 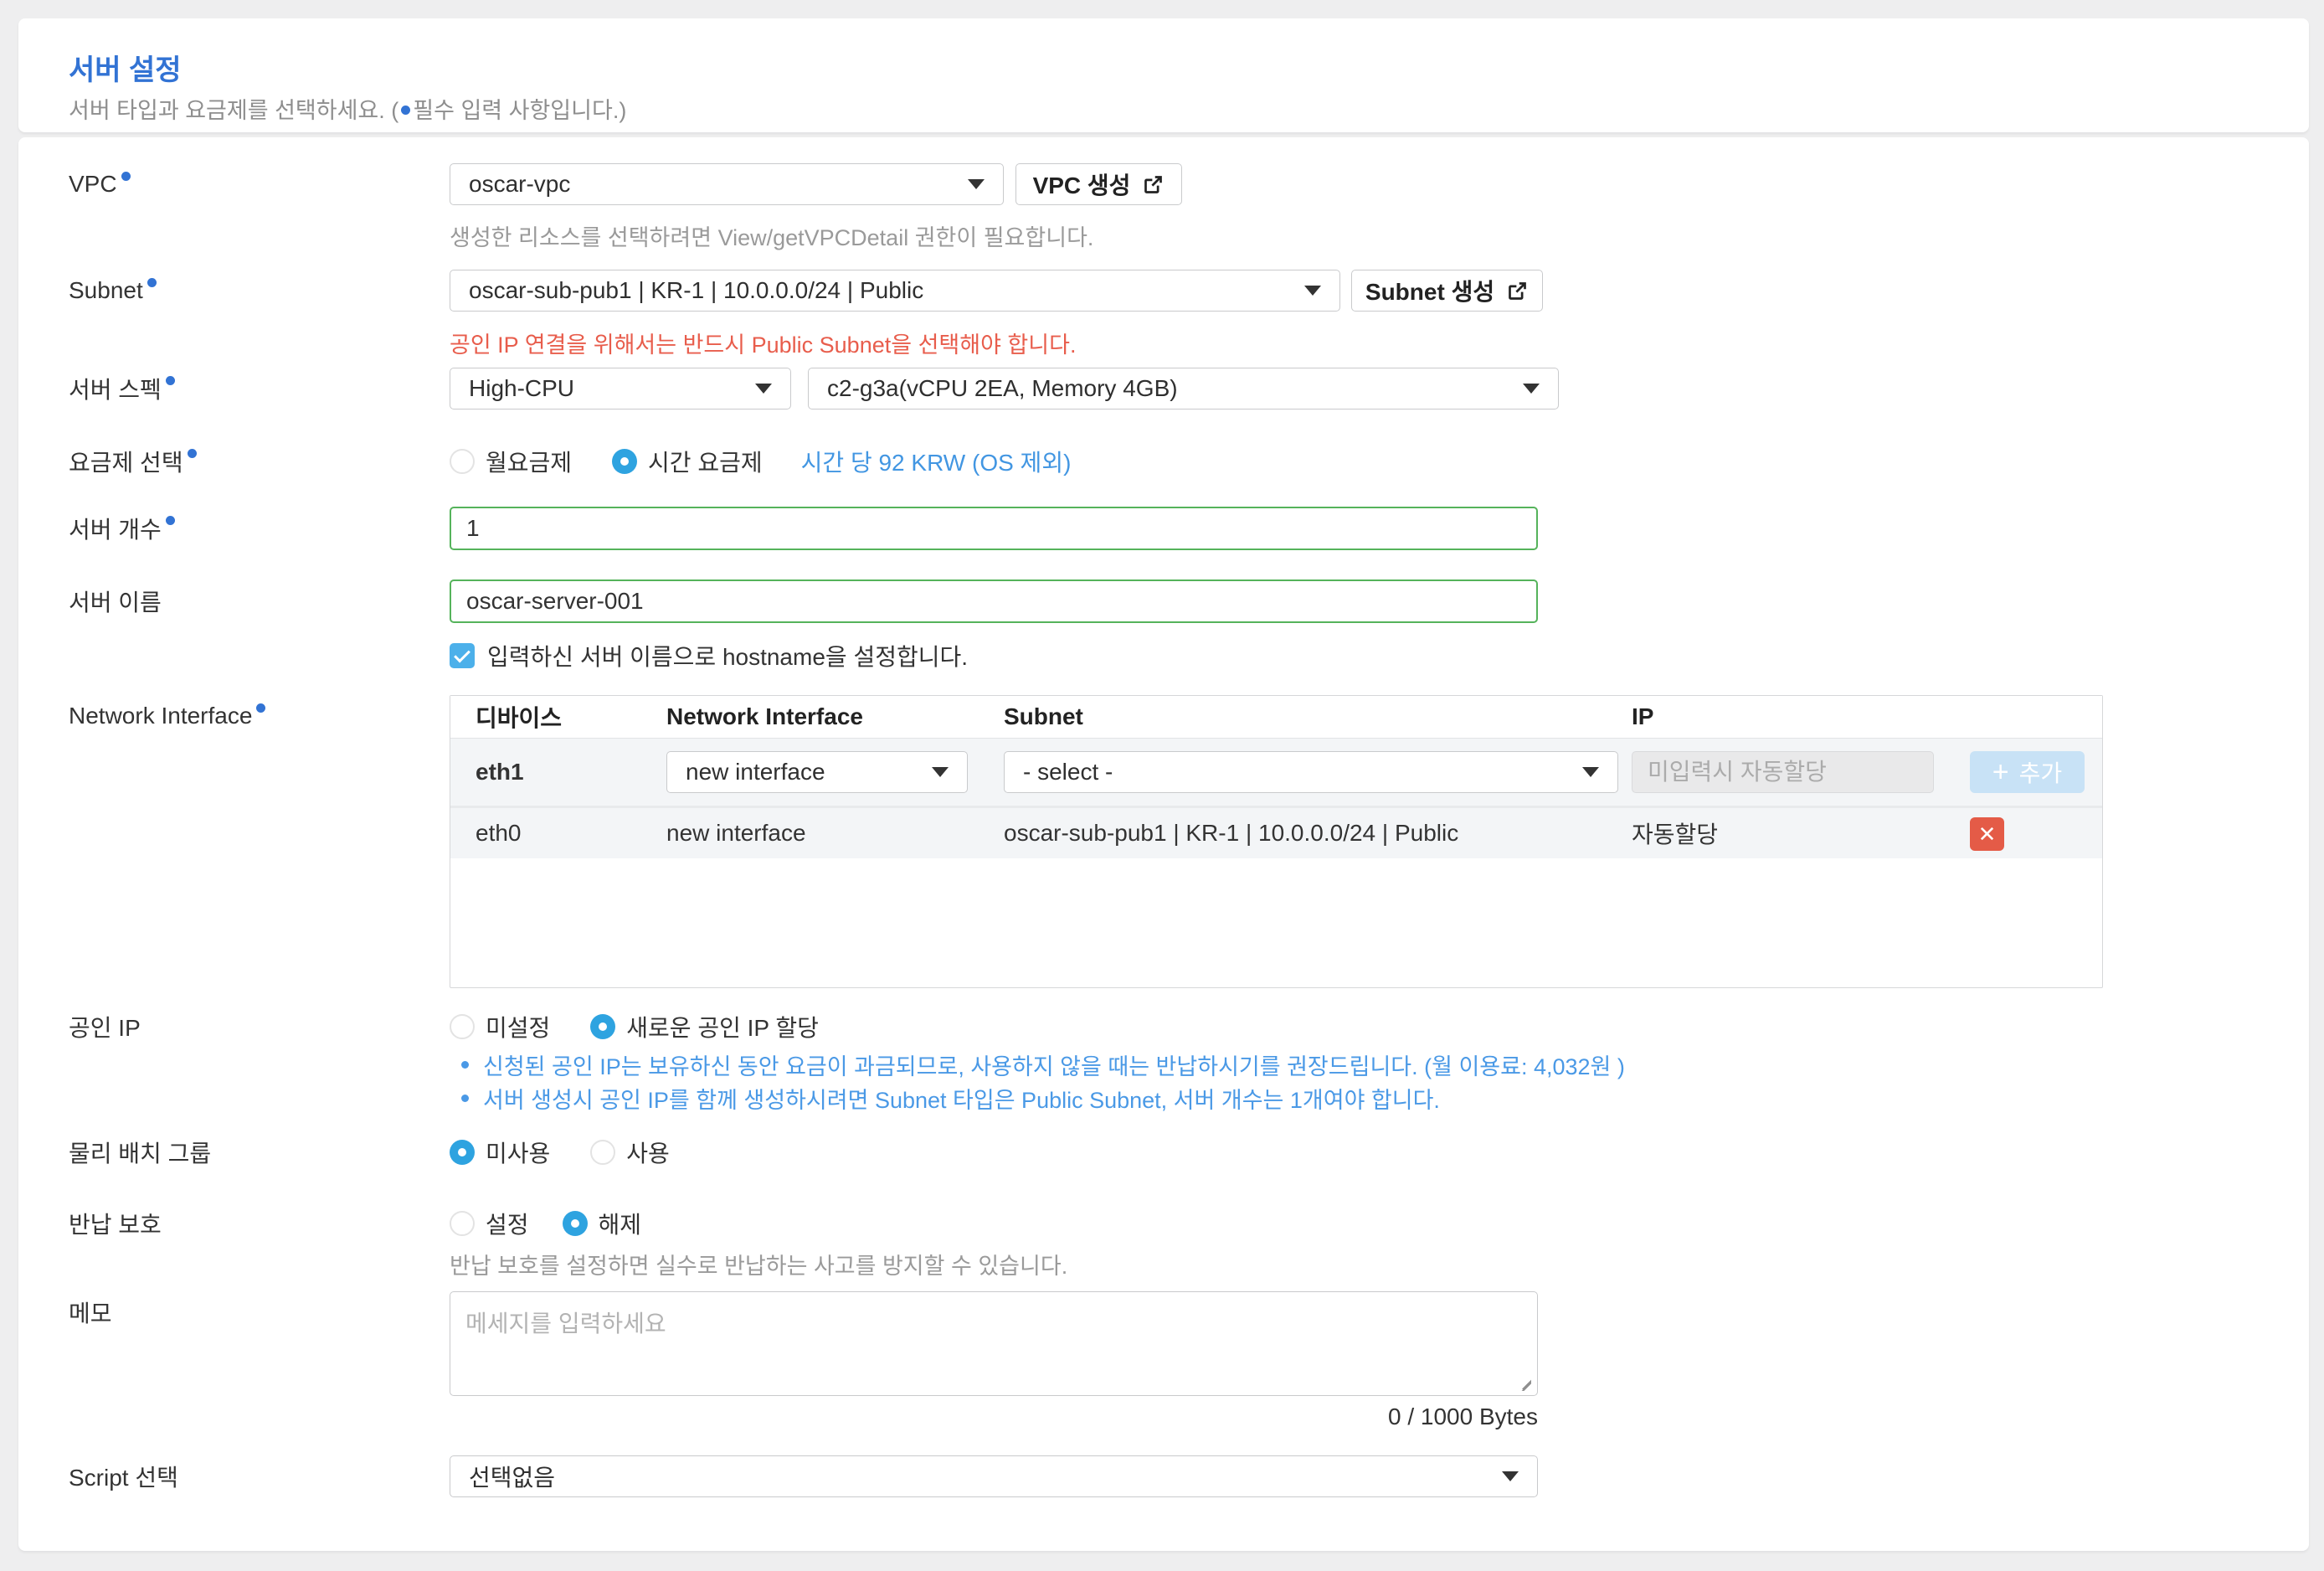 I want to click on nic-table-header: 디바이스 Network Interface Subnet IP, so click(x=1276, y=717).